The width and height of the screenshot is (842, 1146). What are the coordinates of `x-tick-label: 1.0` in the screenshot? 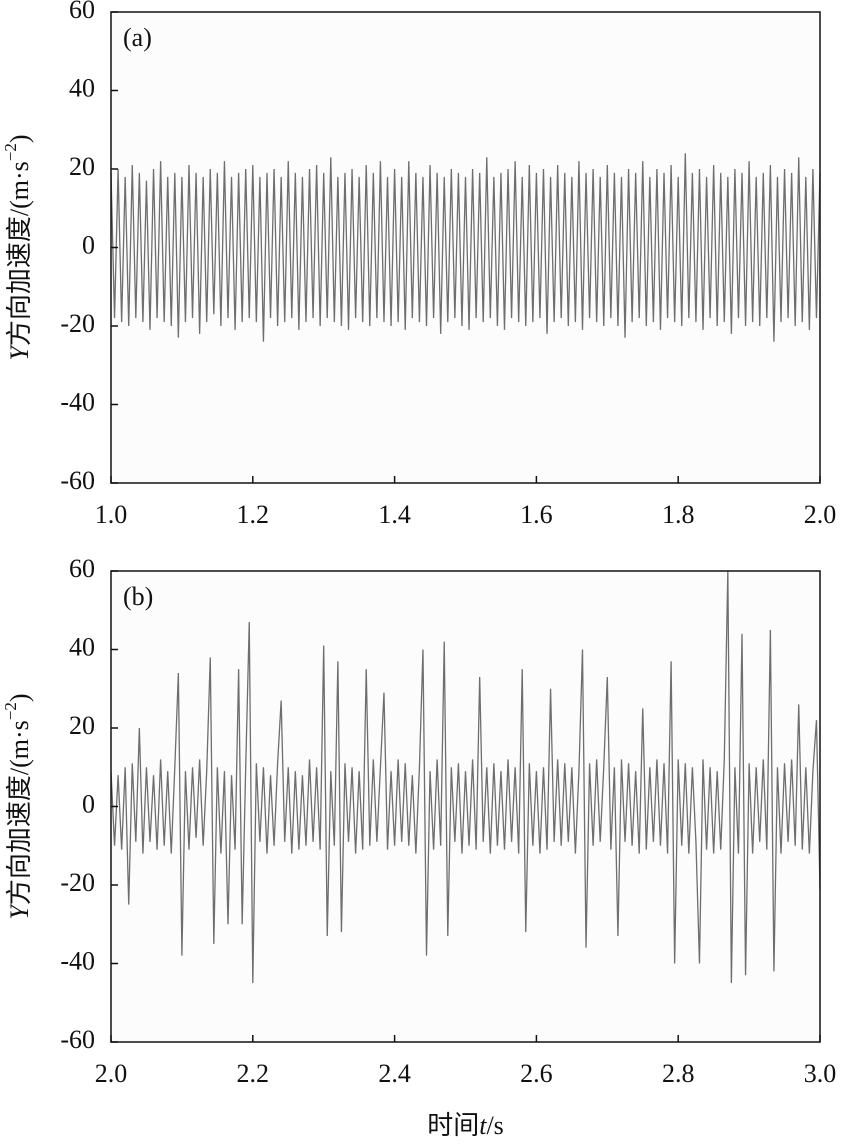 It's located at (111, 514).